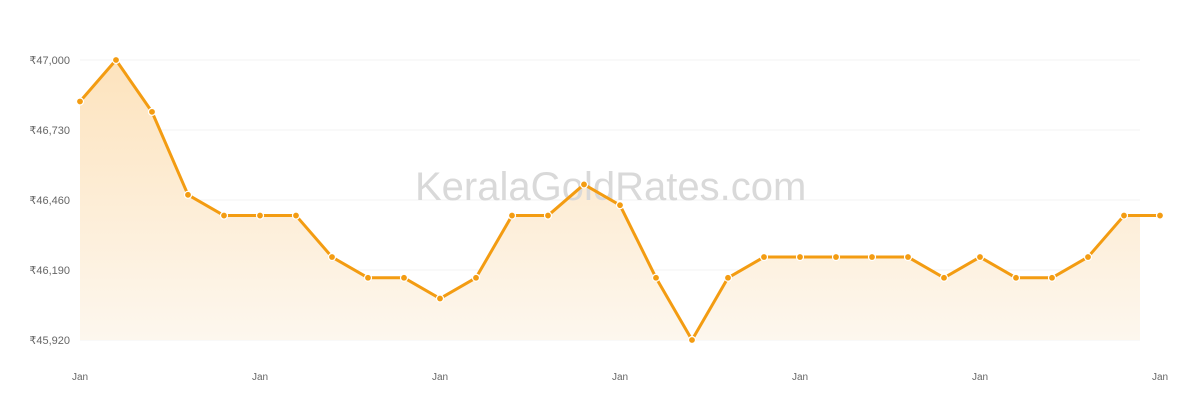 The height and width of the screenshot is (400, 1200). Describe the element at coordinates (49, 341) in the screenshot. I see `y-tick-label: ₹45,920` at that location.